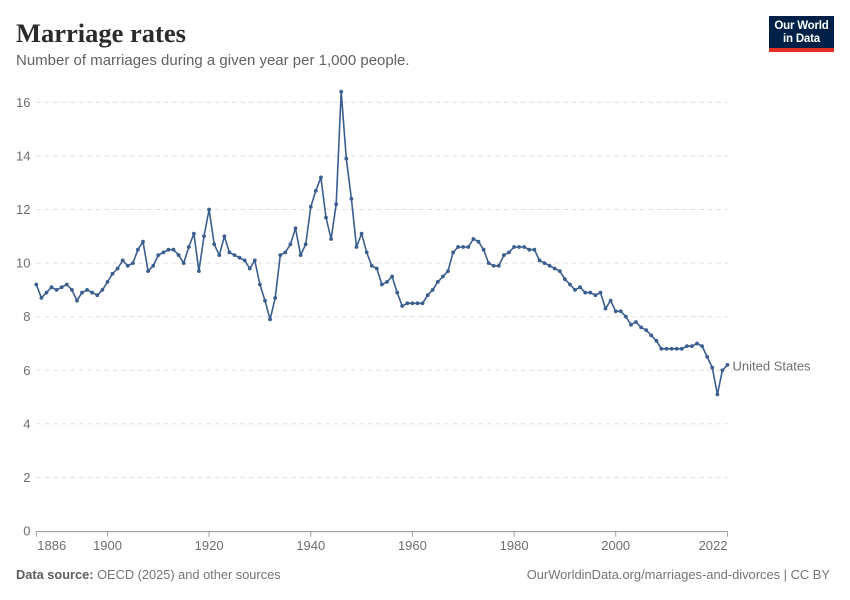 This screenshot has height=600, width=850. I want to click on svg-text: 6, so click(26, 370).